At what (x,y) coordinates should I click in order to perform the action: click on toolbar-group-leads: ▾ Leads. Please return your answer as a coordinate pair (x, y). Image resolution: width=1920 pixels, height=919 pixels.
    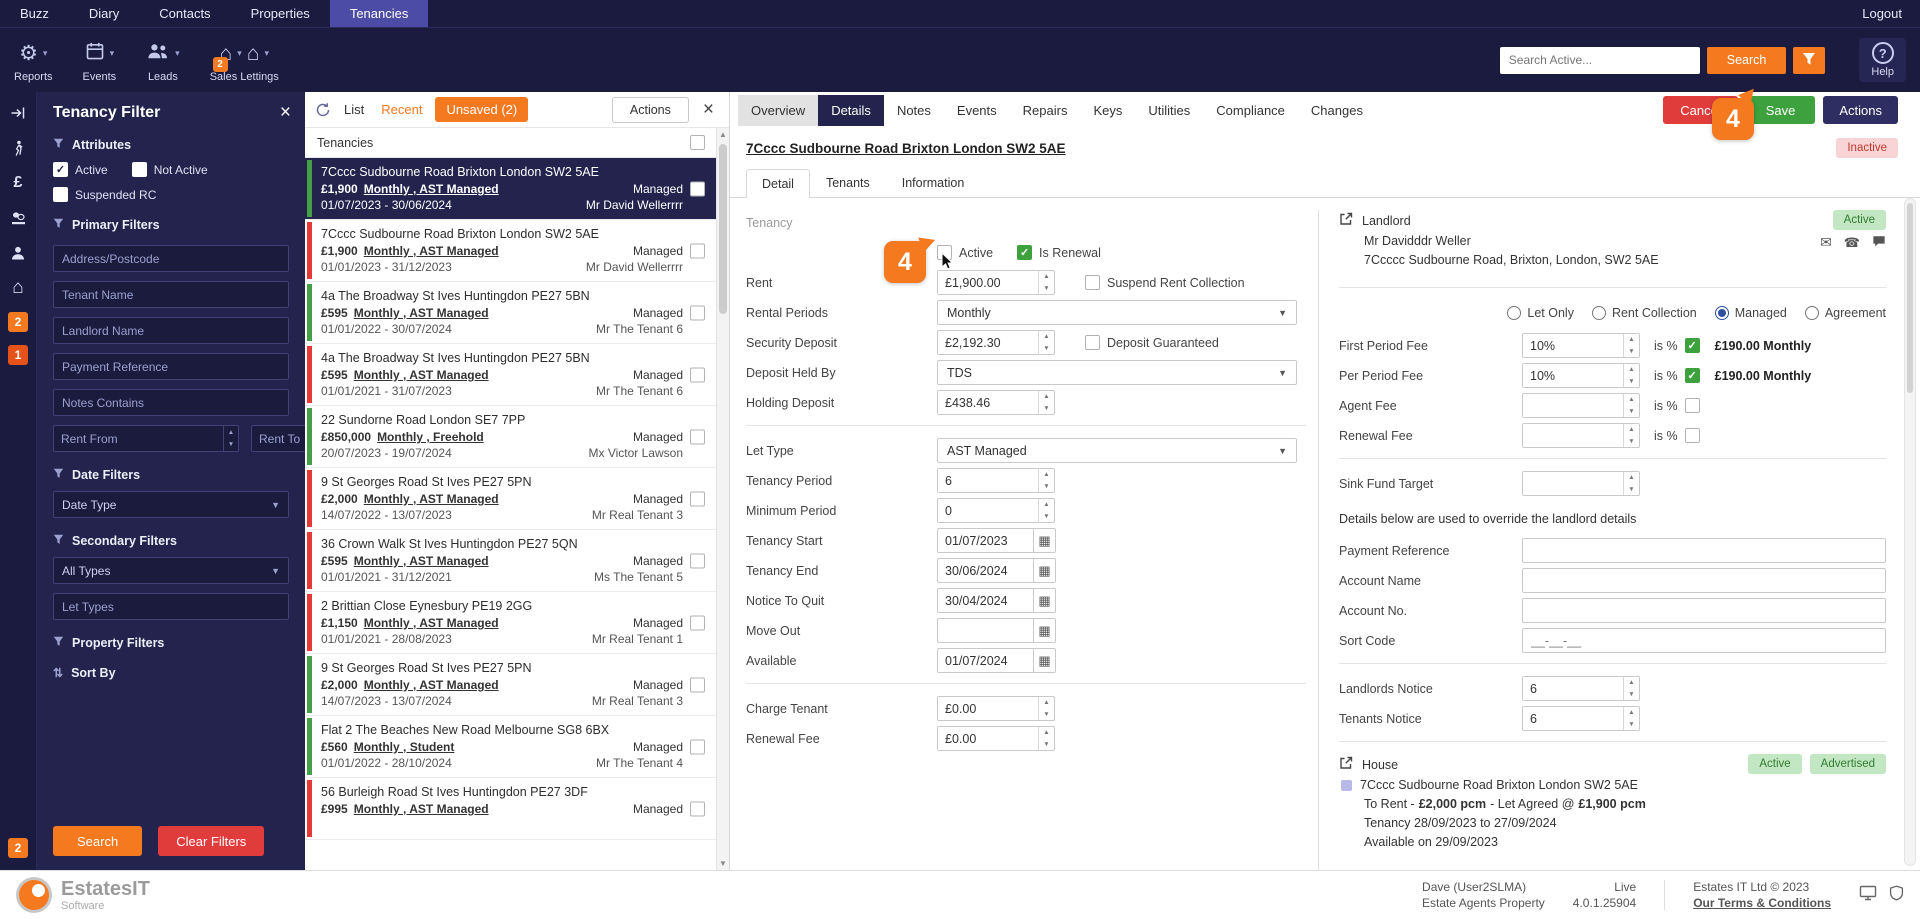
    Looking at the image, I should click on (163, 60).